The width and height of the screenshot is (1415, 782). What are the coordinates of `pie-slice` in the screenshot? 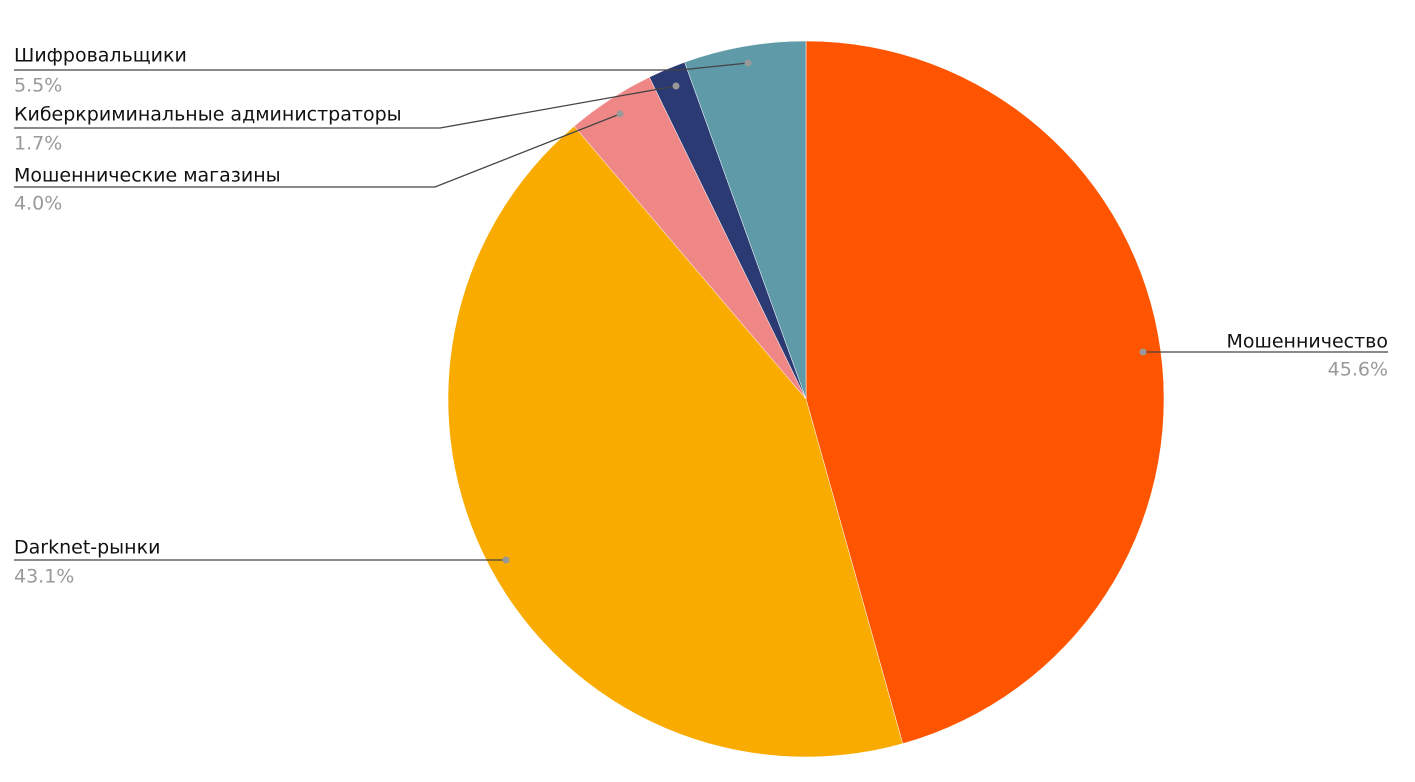 It's located at (745, 220).